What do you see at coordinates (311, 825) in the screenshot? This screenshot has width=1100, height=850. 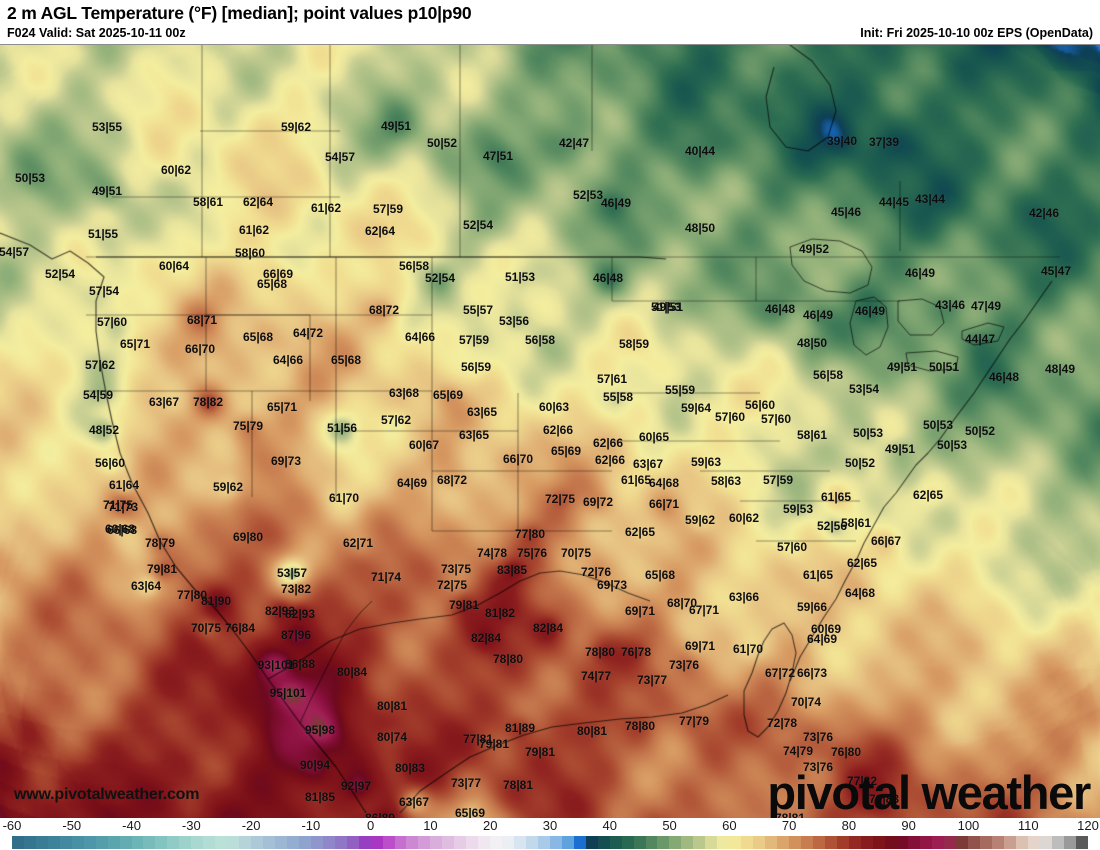 I see `colorbar-tick: -10` at bounding box center [311, 825].